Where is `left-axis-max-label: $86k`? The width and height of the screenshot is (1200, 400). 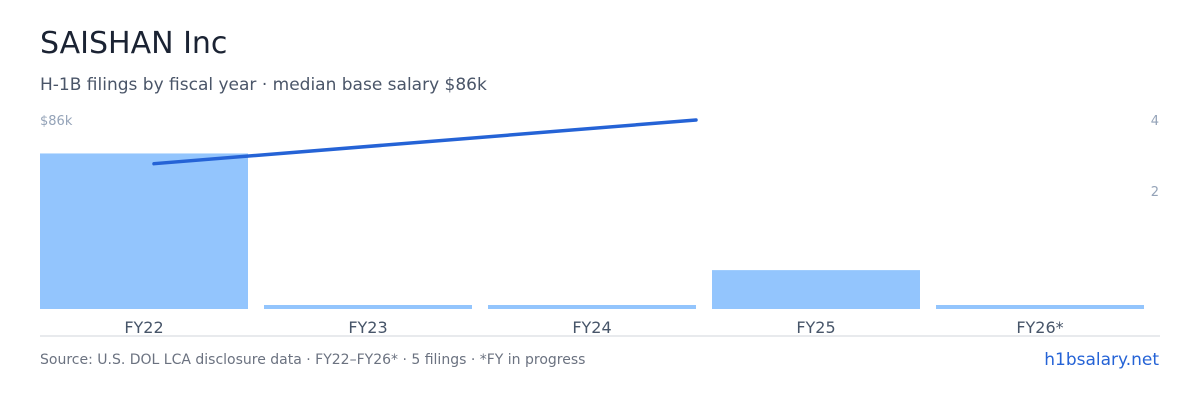
left-axis-max-label: $86k is located at coordinates (56, 121).